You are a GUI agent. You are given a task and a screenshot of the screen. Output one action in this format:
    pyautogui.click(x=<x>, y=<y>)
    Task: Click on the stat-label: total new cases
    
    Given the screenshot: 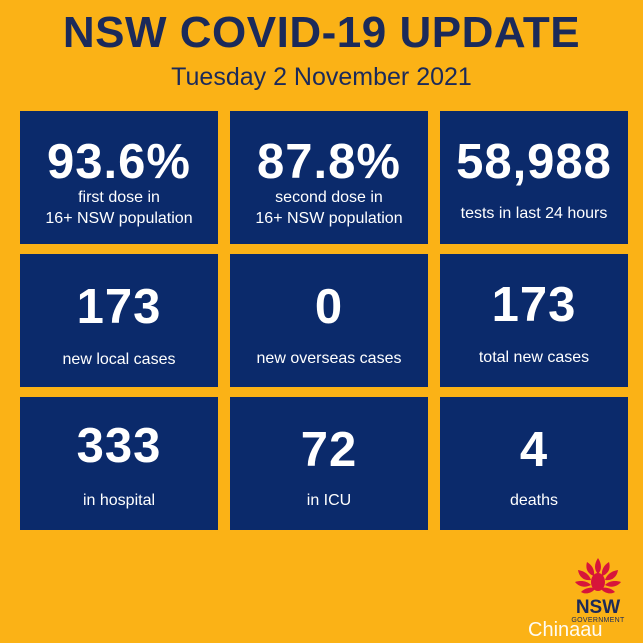 What is the action you would take?
    pyautogui.click(x=534, y=357)
    